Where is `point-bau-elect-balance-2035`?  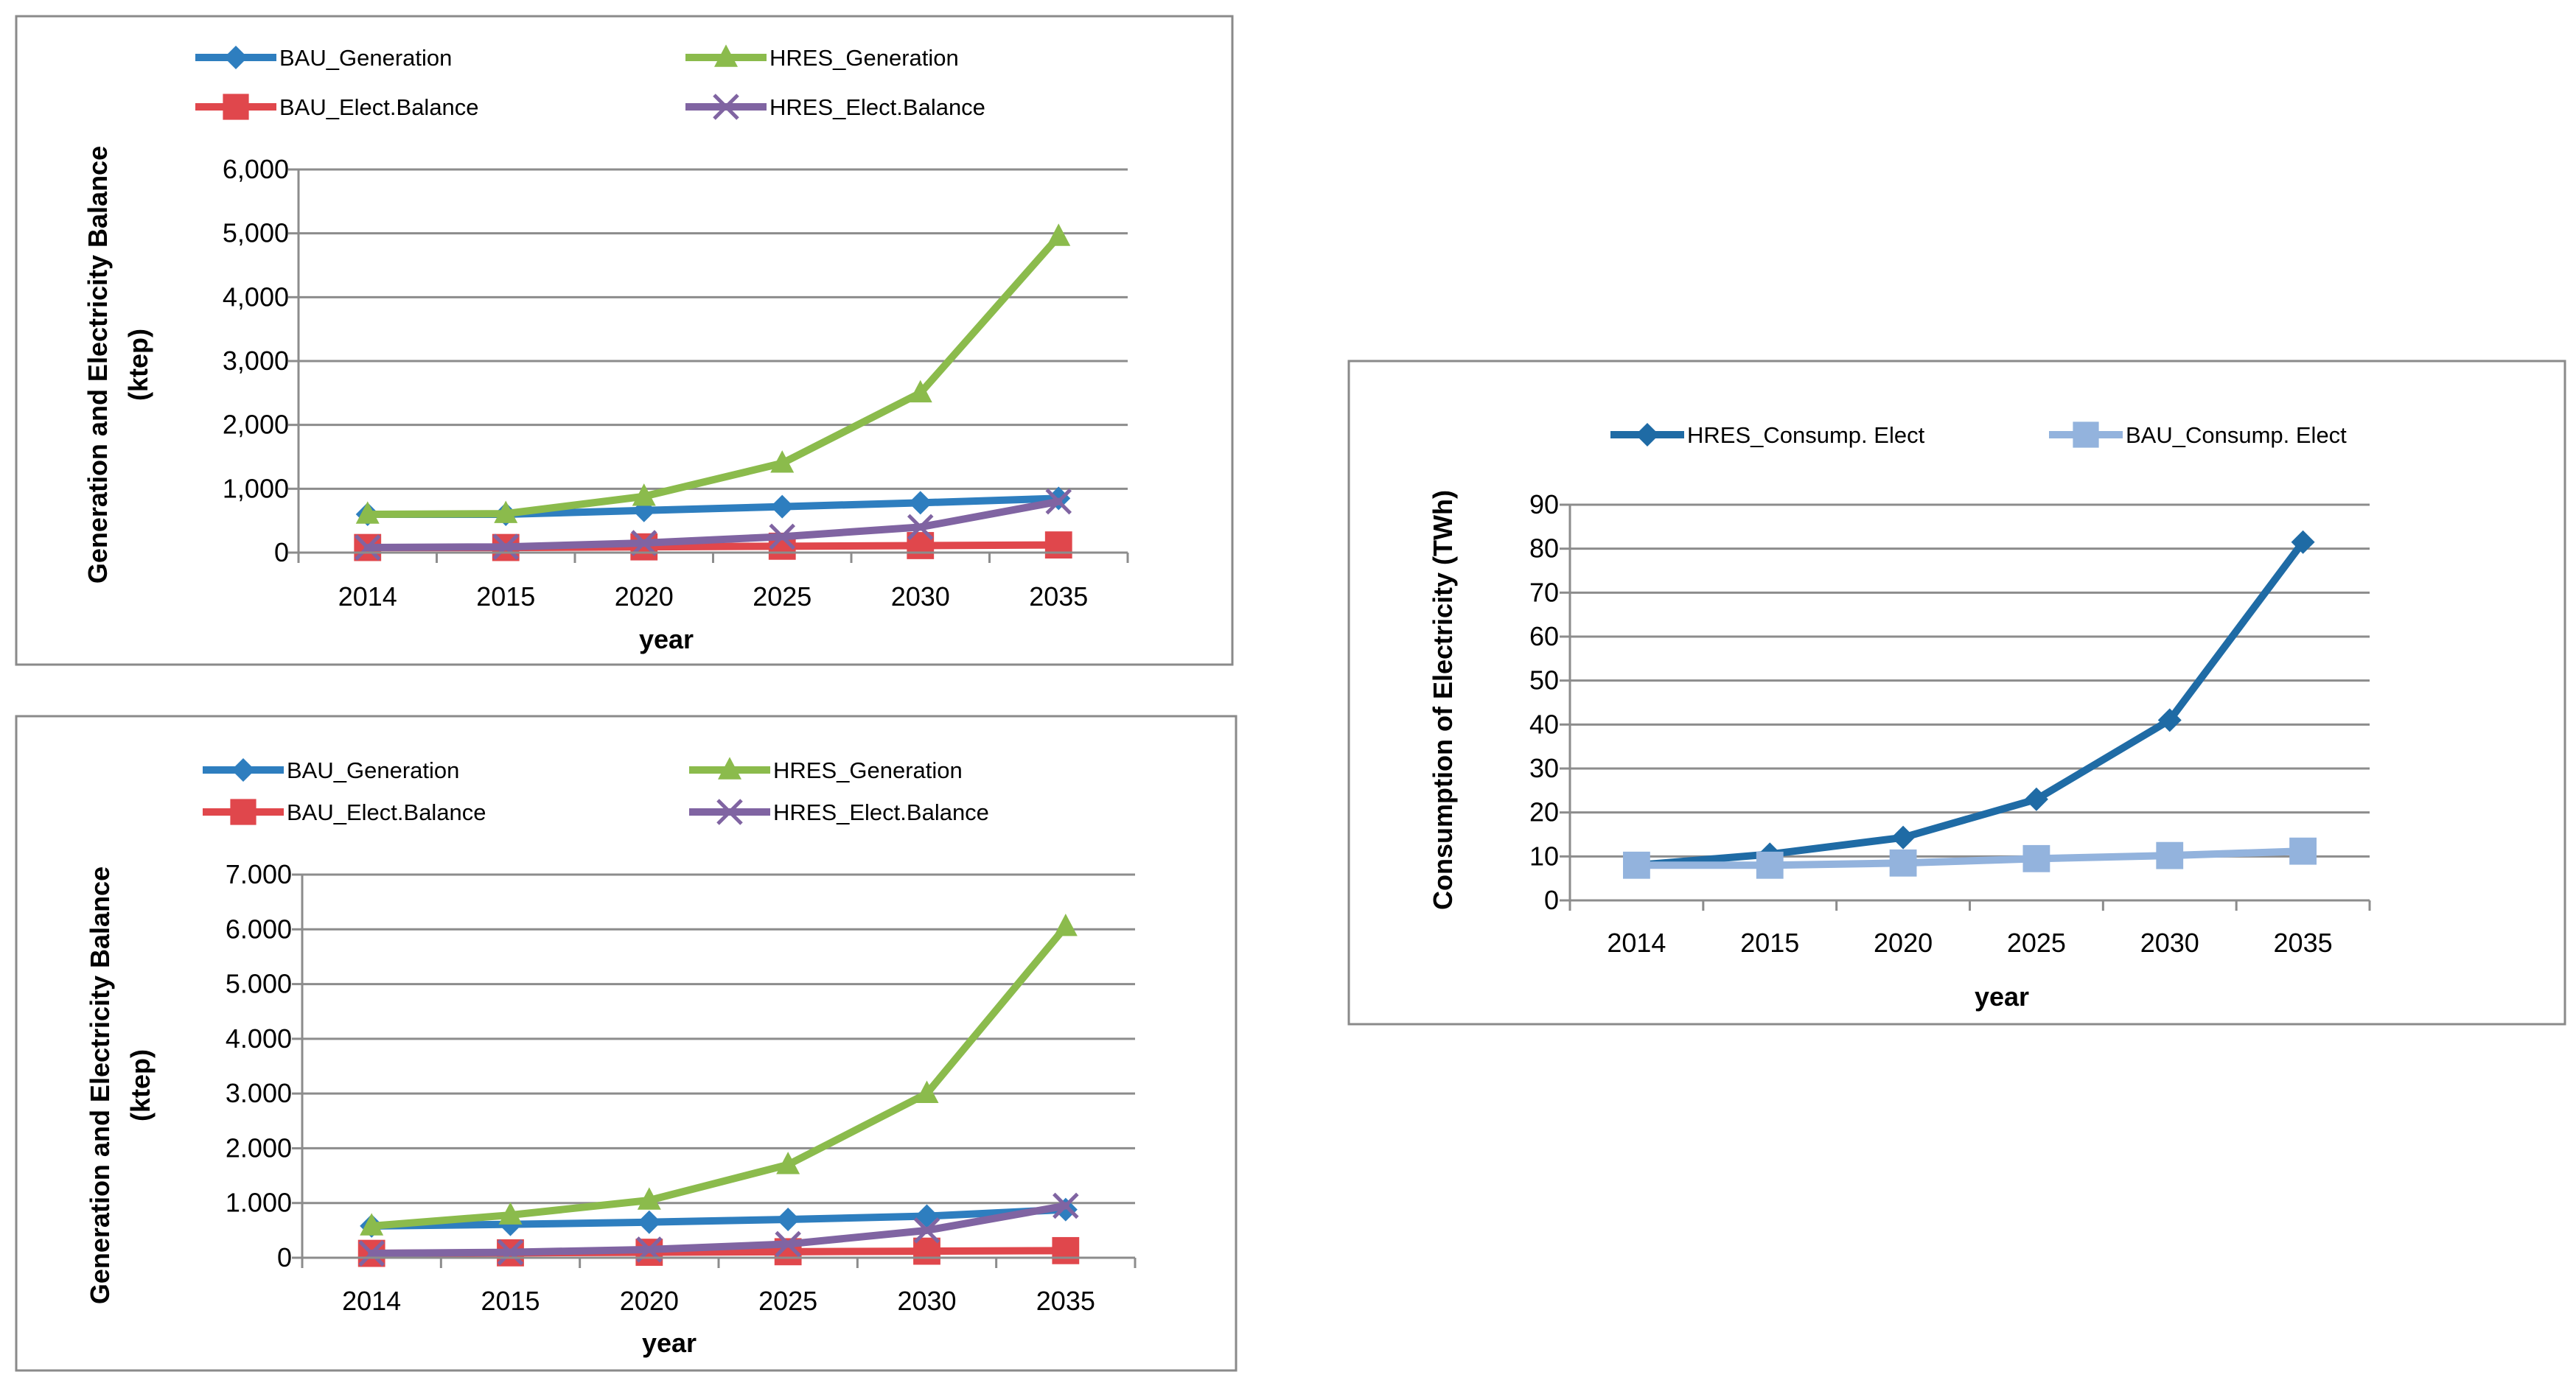 point-bau-elect-balance-2035 is located at coordinates (1066, 1250).